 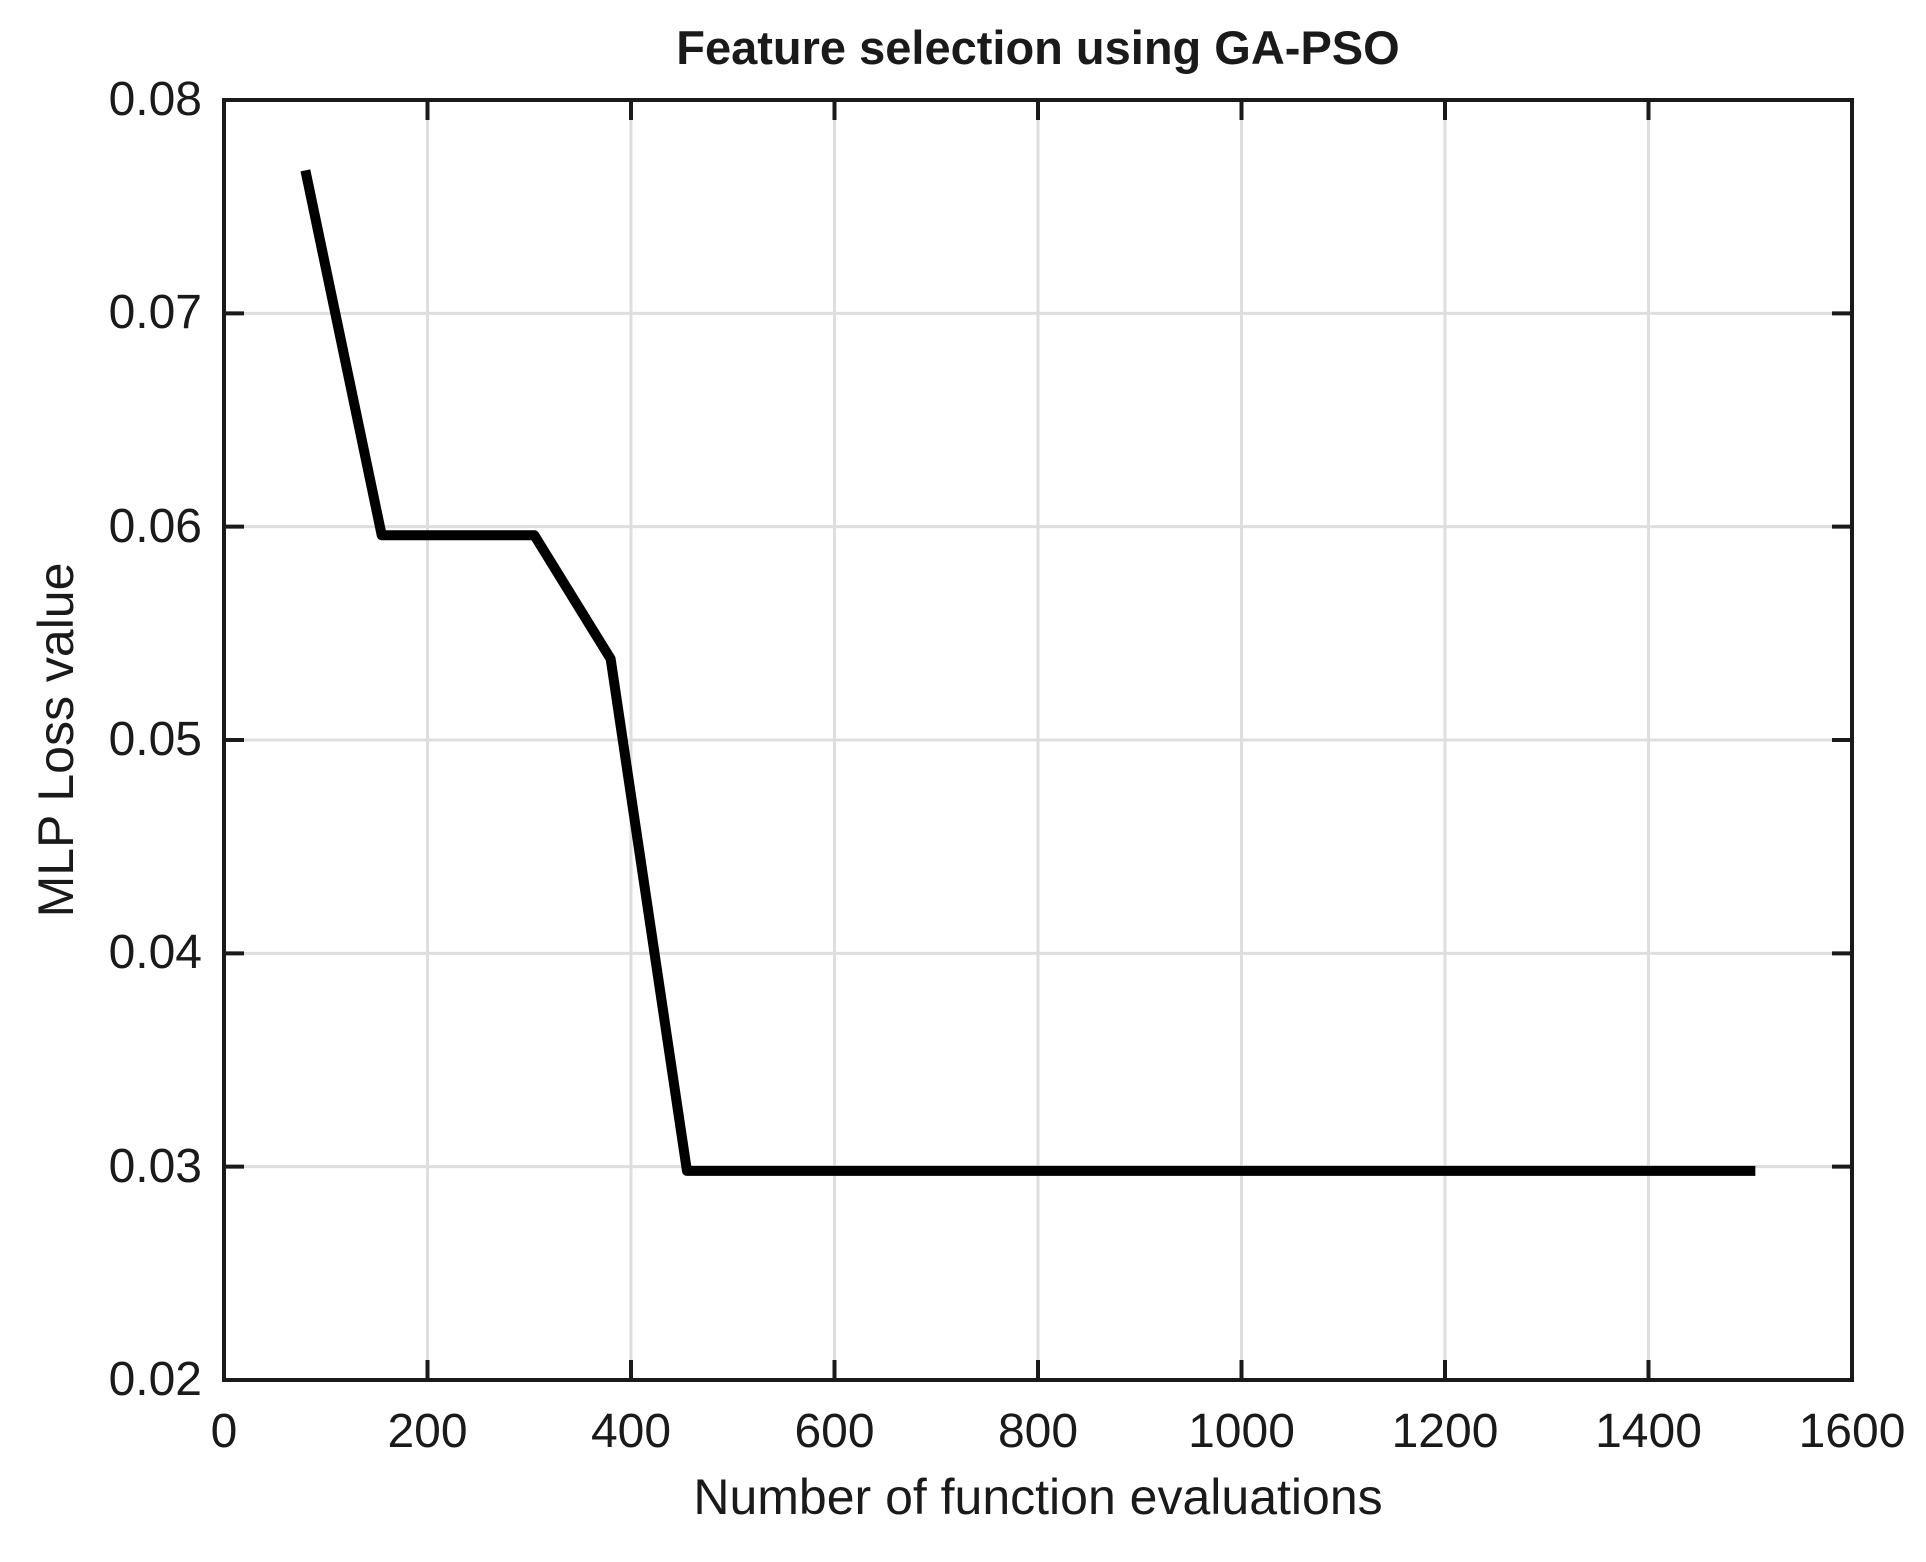 I want to click on y-tick-label: 0.06, so click(x=155, y=526).